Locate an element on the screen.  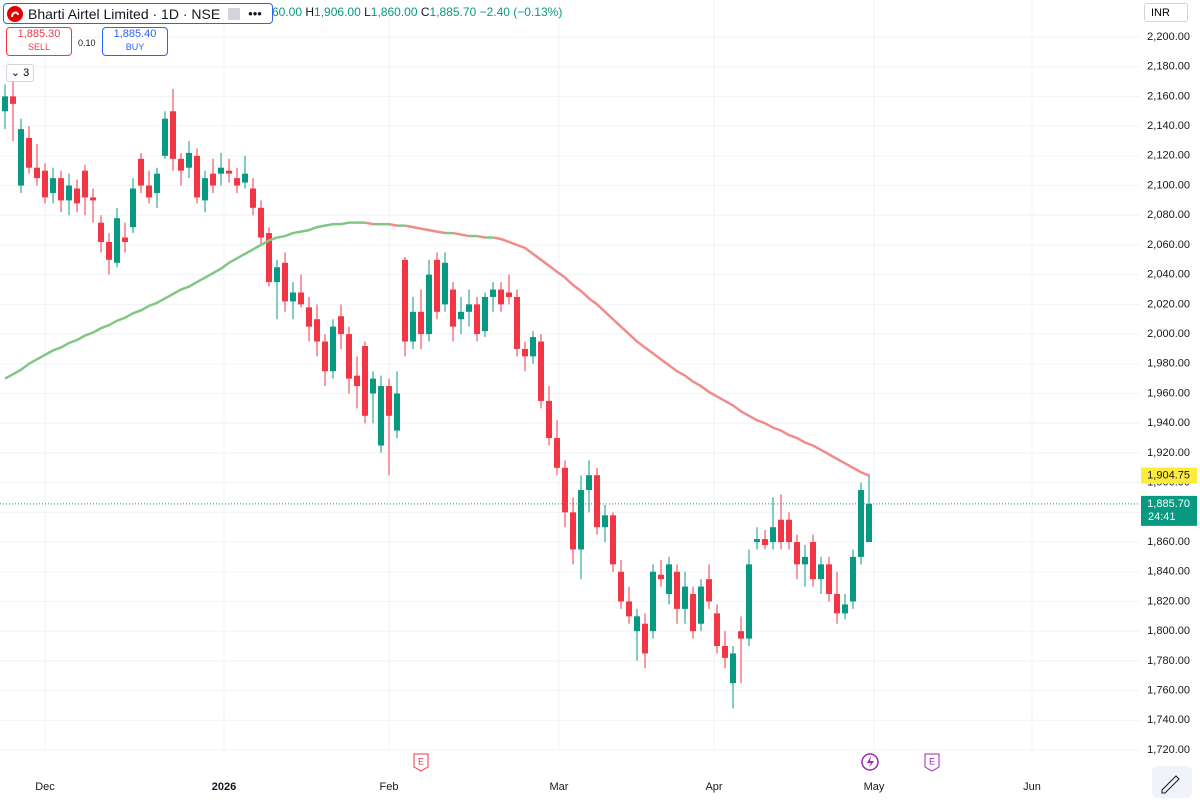
y-tick-label: 2,120.00 is located at coordinates (1168, 156).